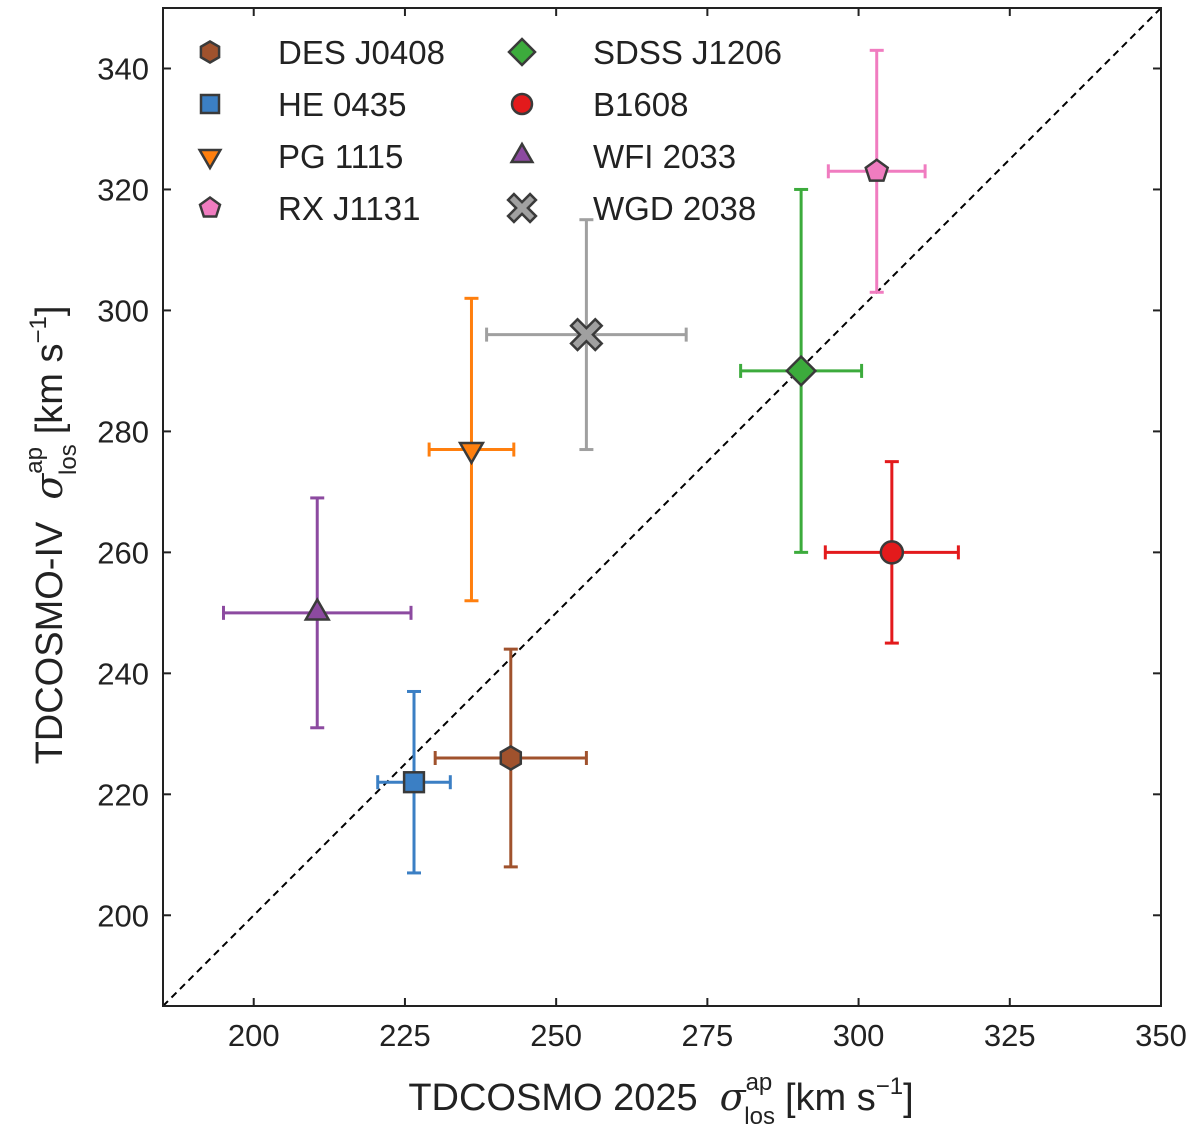 The width and height of the screenshot is (1200, 1135). I want to click on legend-entry-des-j0408: DES J0408, so click(322, 52).